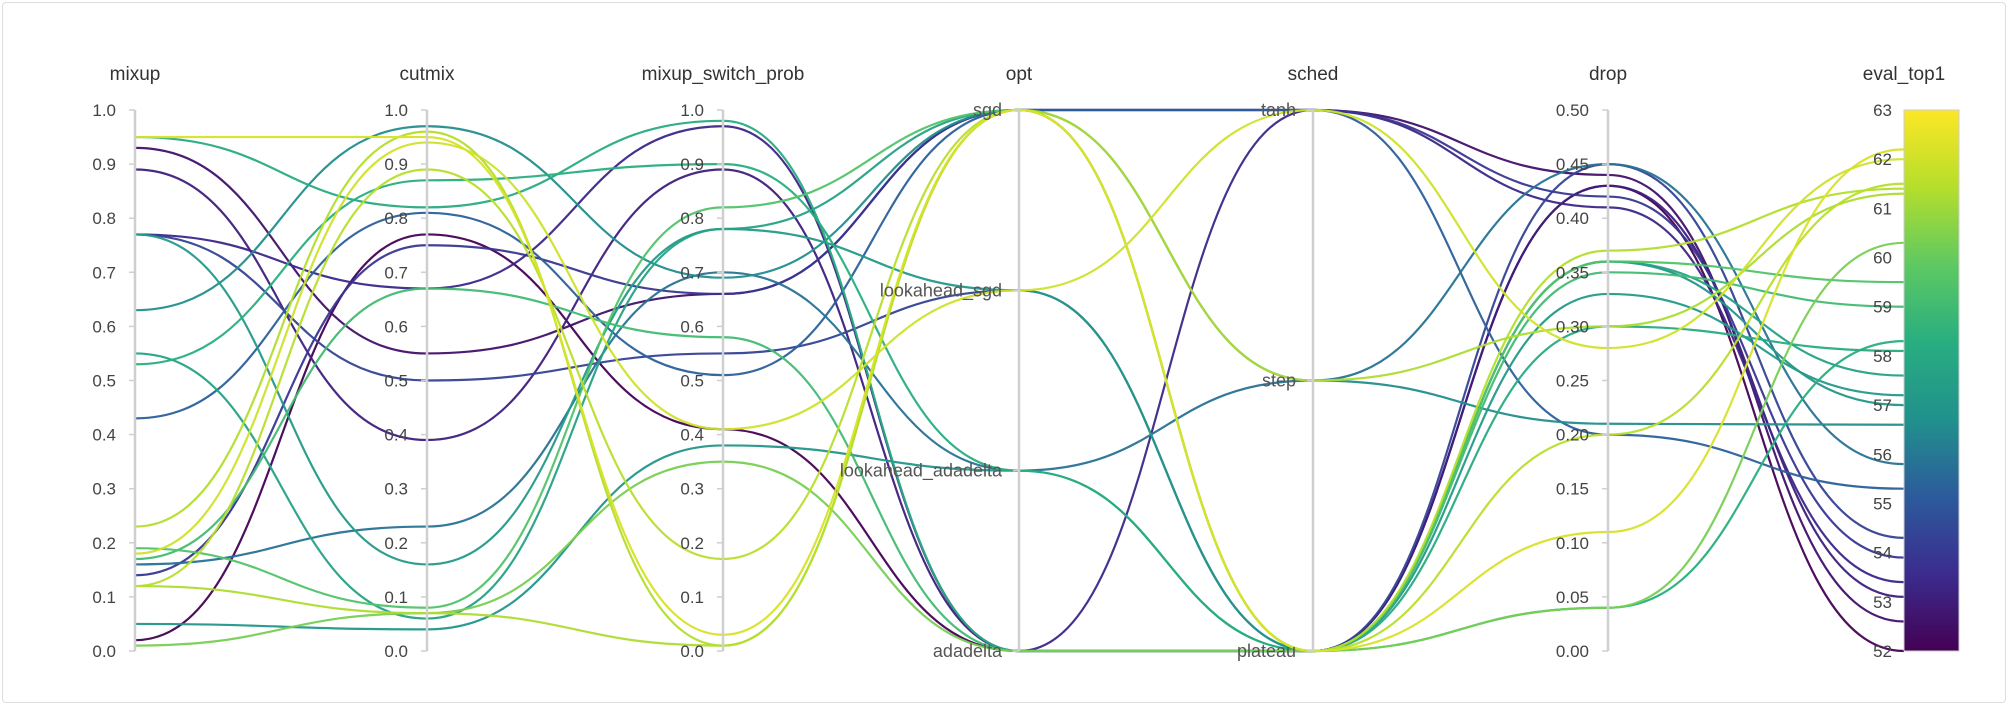  What do you see at coordinates (1882, 651) in the screenshot?
I see `tick-label: 52` at bounding box center [1882, 651].